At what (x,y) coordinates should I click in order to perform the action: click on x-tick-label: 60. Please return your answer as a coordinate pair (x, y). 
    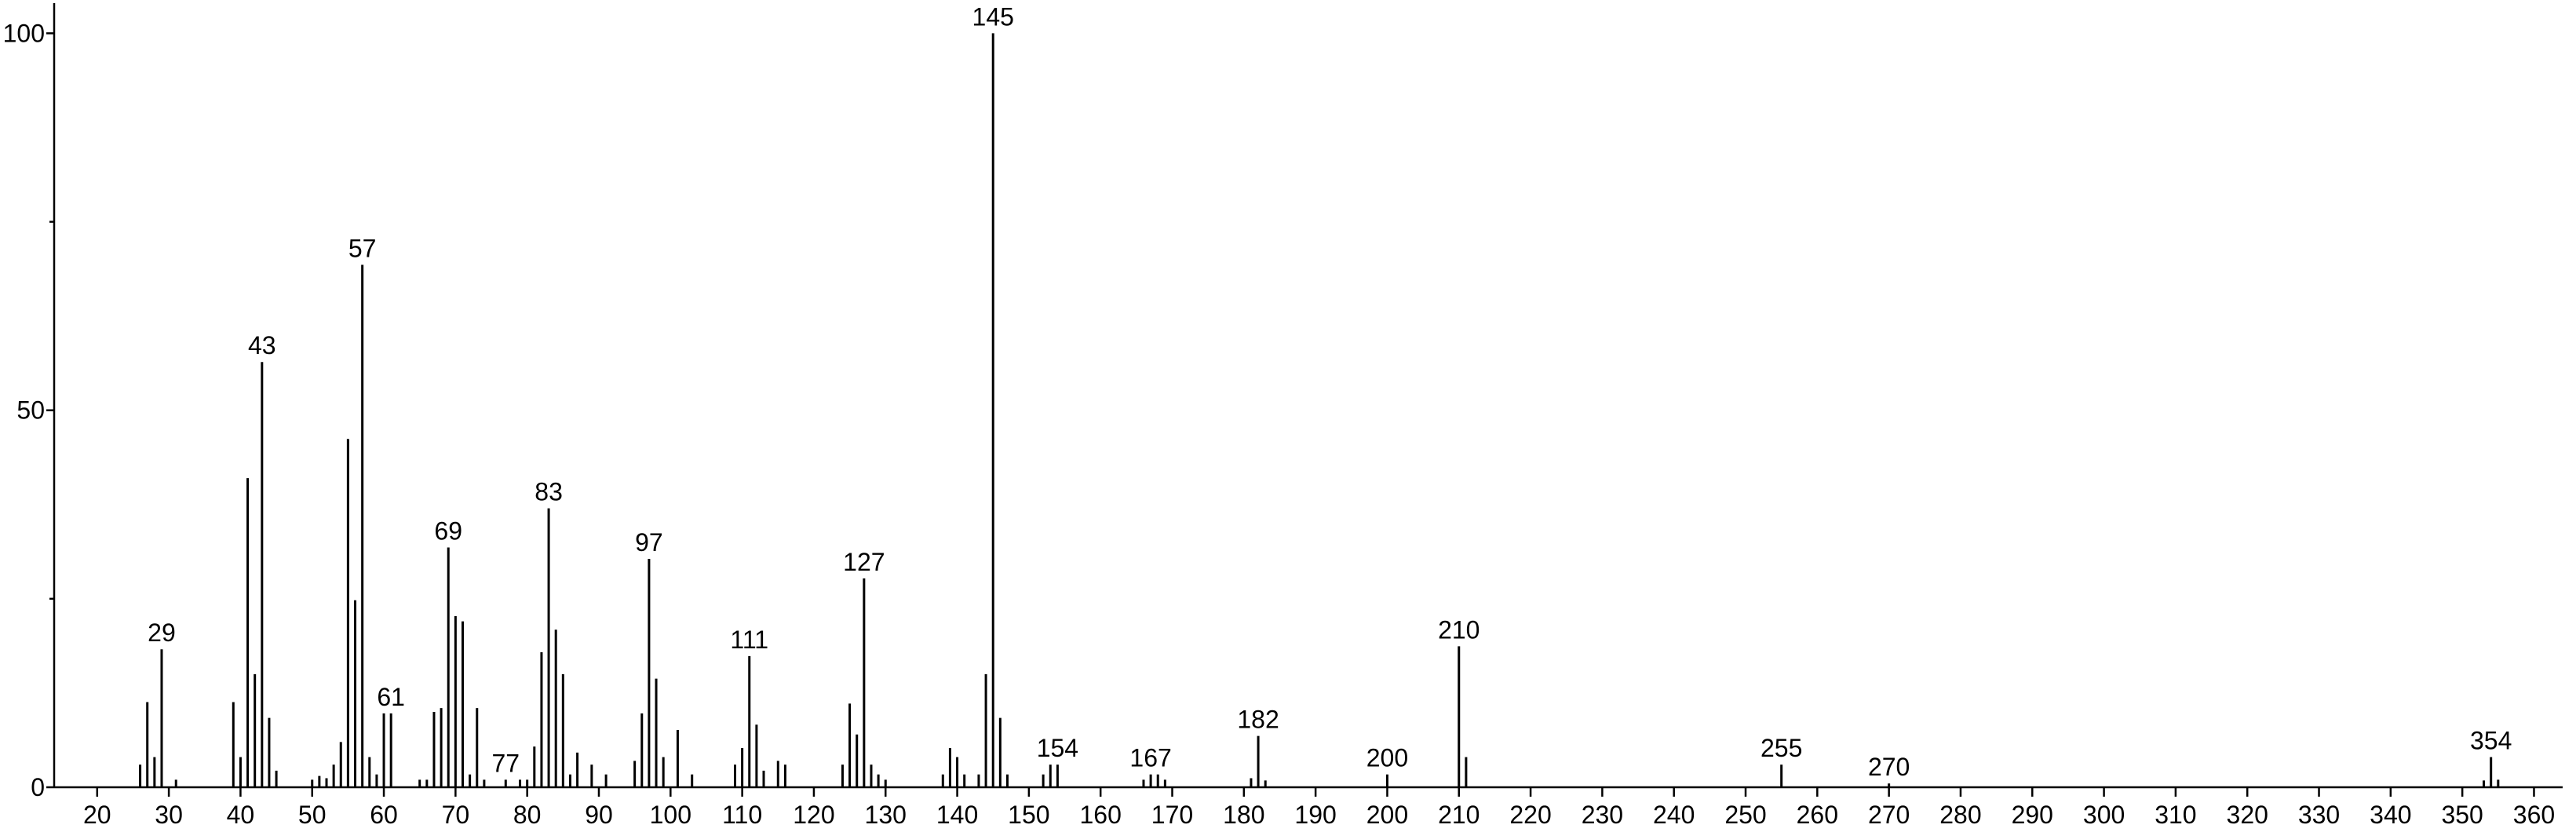
    Looking at the image, I should click on (384, 815).